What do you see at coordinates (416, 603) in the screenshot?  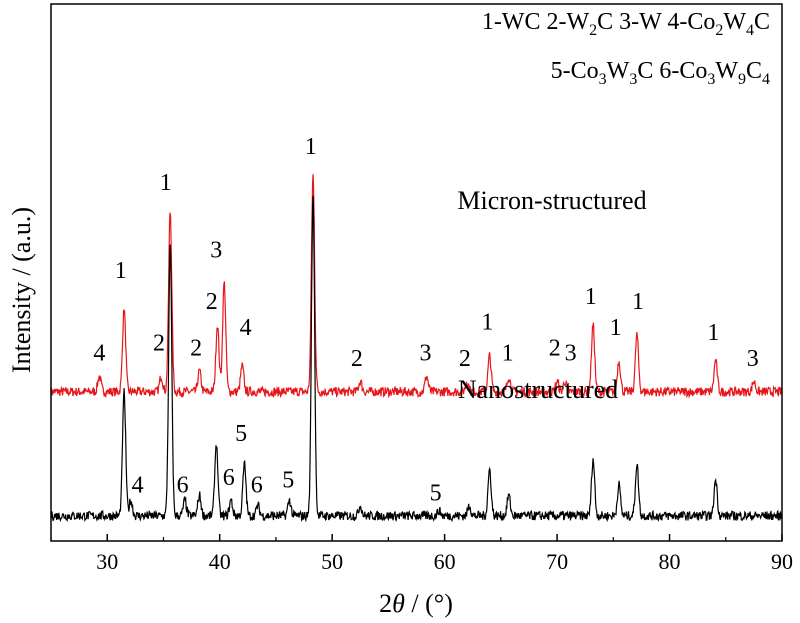 I see `x-axis-label: 2θ / (°)` at bounding box center [416, 603].